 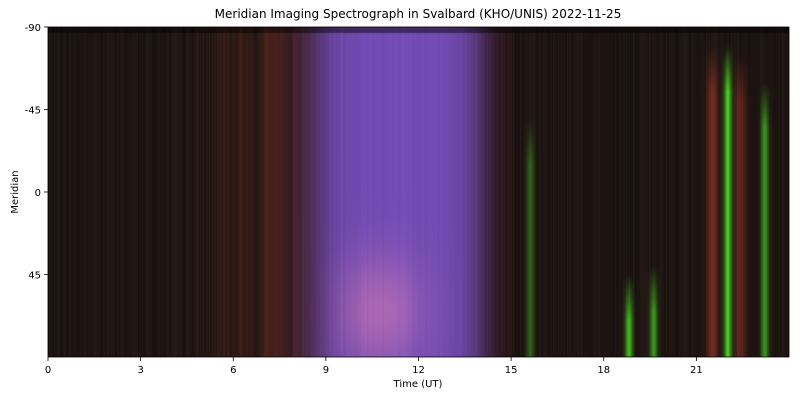 What do you see at coordinates (15, 191) in the screenshot?
I see `y-axis-label: Meridian` at bounding box center [15, 191].